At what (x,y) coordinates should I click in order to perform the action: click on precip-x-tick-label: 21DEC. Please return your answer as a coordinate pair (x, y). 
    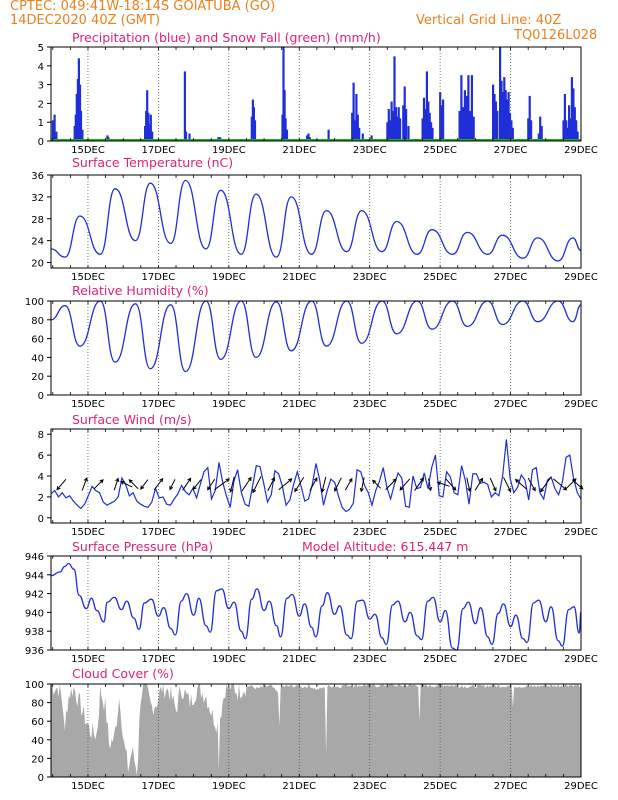
    Looking at the image, I should click on (299, 150).